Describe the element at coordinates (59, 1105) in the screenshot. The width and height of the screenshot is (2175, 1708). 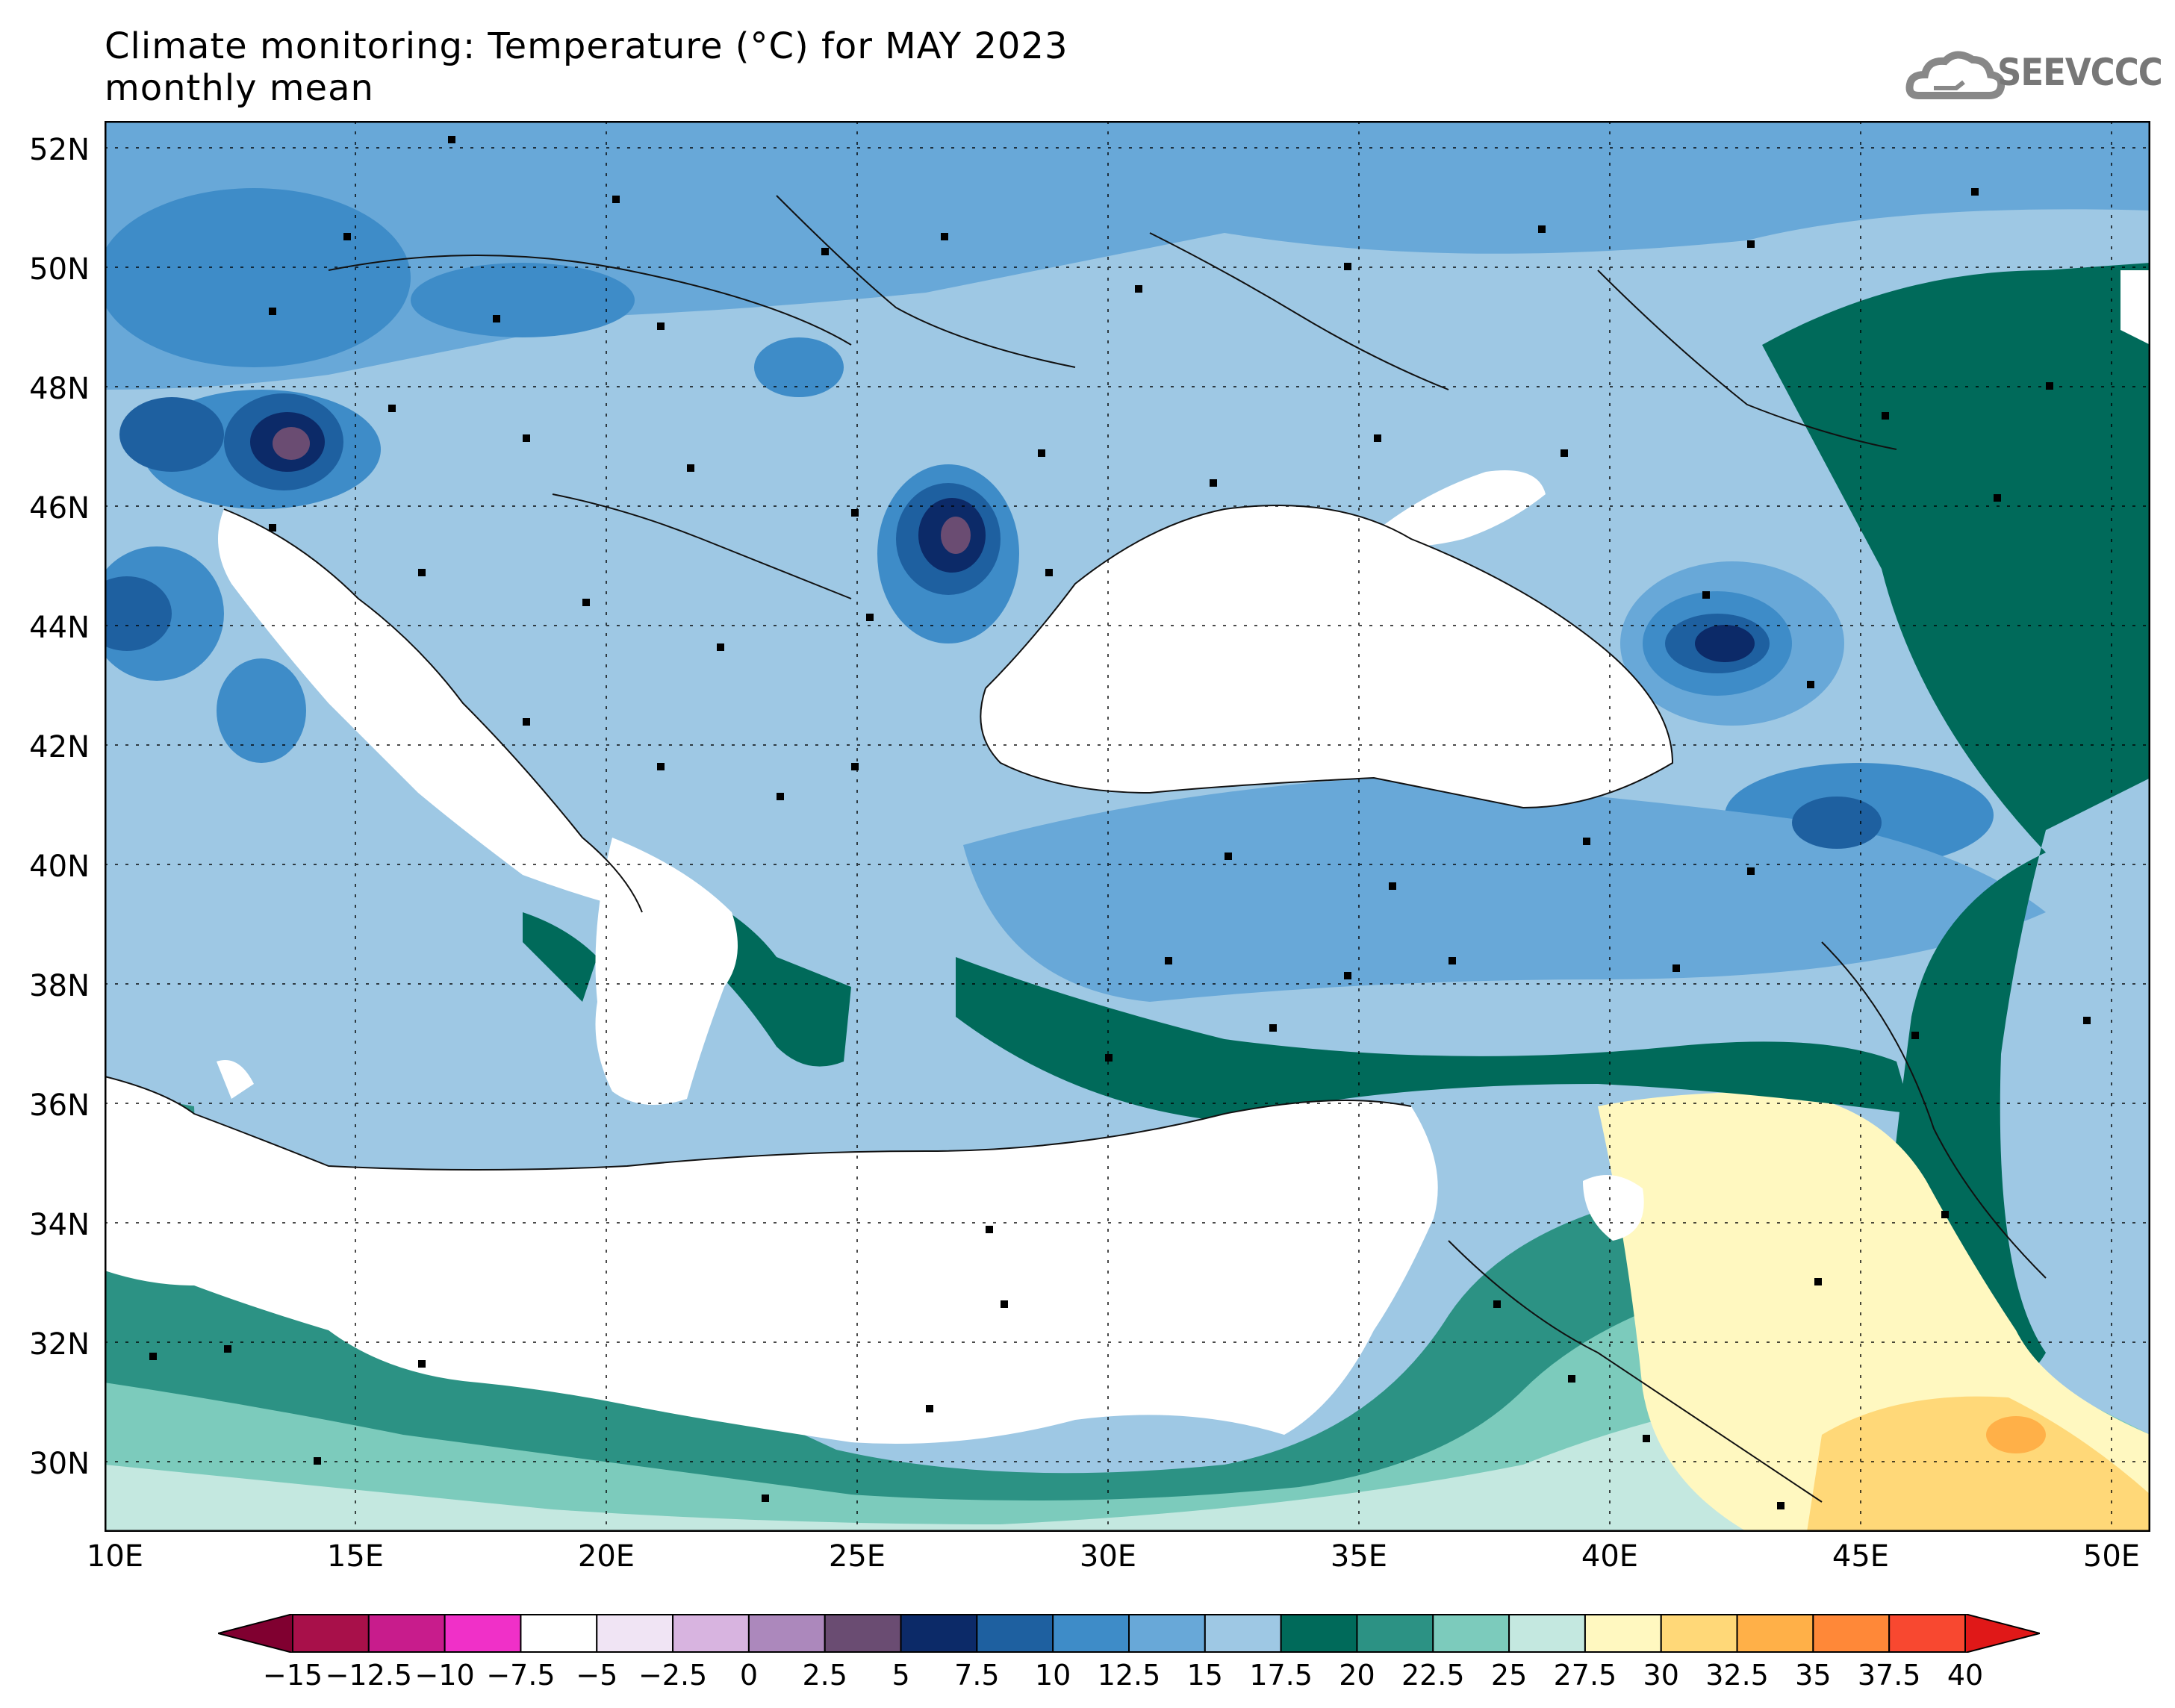
I see `lat-label-36n: 36N` at that location.